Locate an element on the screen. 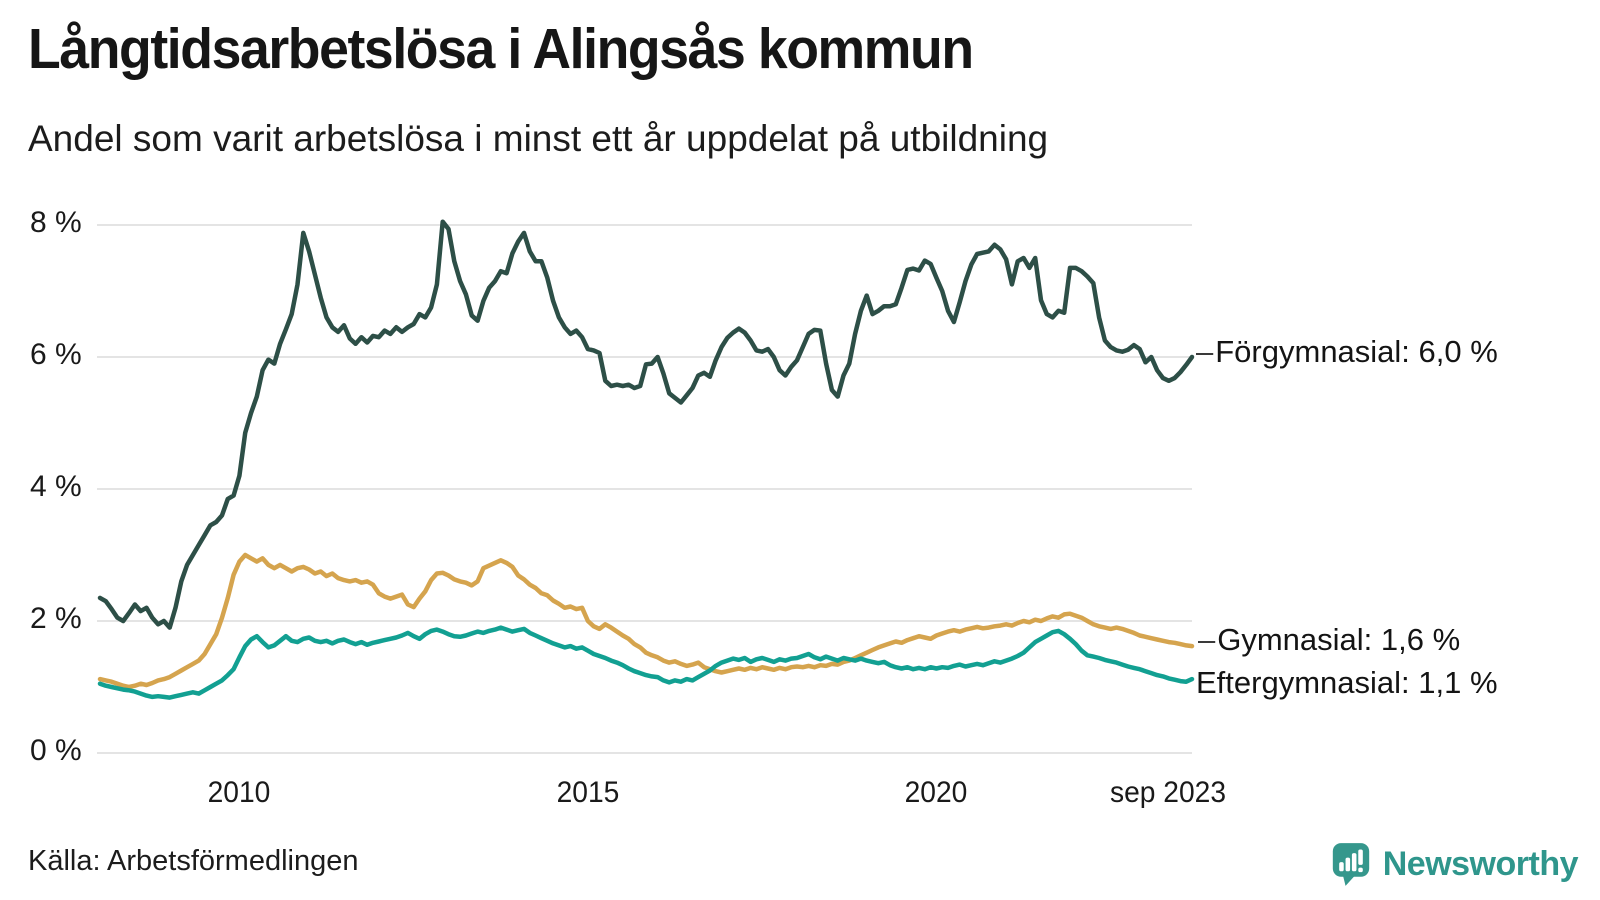 Image resolution: width=1600 pixels, height=900 pixels. newsworthy-logo: Newsworthy is located at coordinates (1455, 864).